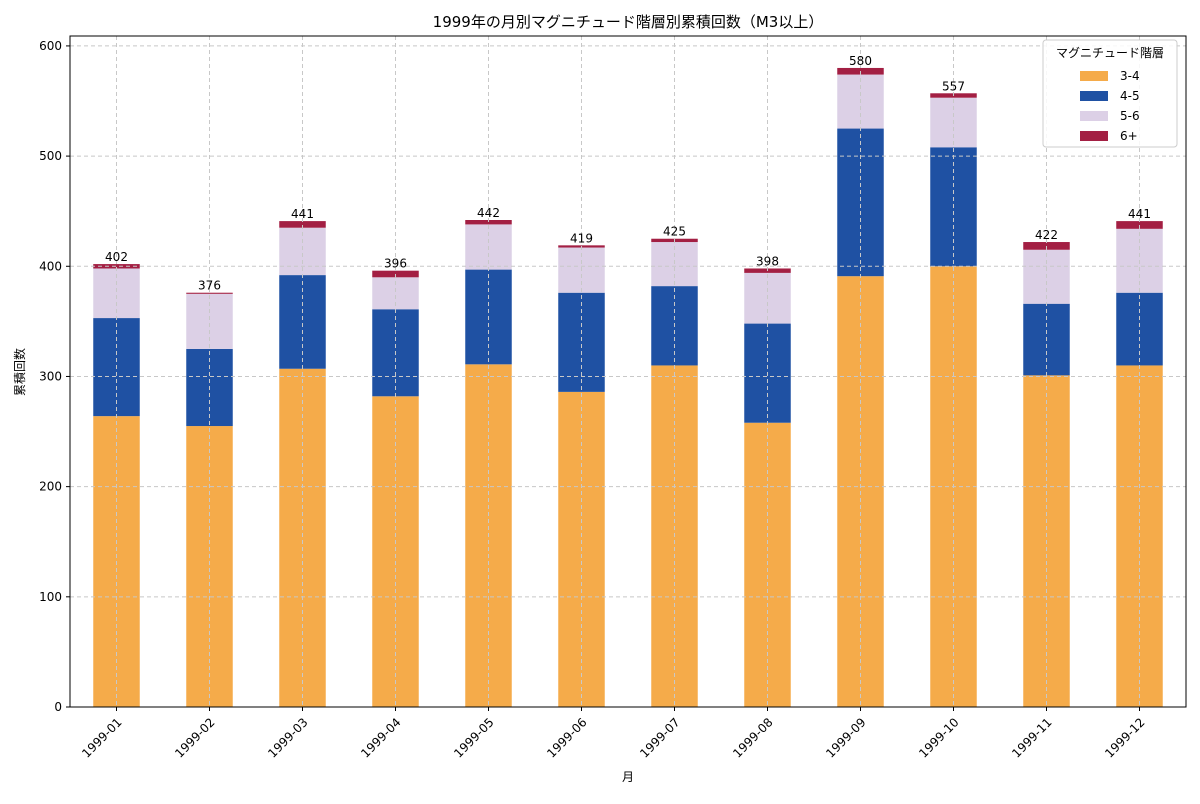 The width and height of the screenshot is (1200, 804). I want to click on x-tick-label: 1999-12, so click(1124, 737).